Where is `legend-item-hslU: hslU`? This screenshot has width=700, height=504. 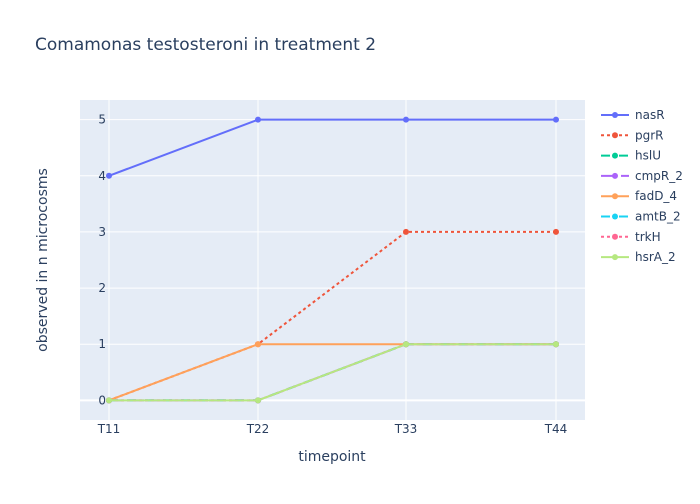 legend-item-hslU: hslU is located at coordinates (631, 156).